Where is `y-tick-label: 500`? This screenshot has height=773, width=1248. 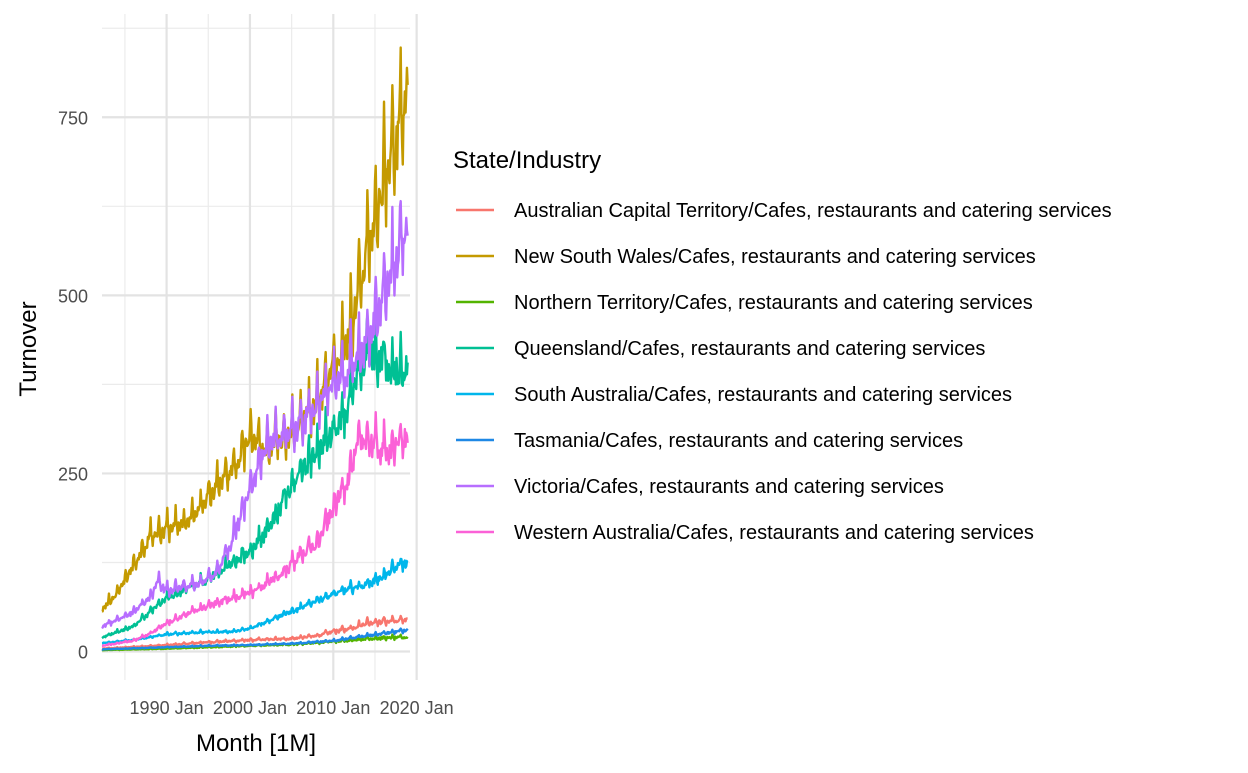 y-tick-label: 500 is located at coordinates (73, 296).